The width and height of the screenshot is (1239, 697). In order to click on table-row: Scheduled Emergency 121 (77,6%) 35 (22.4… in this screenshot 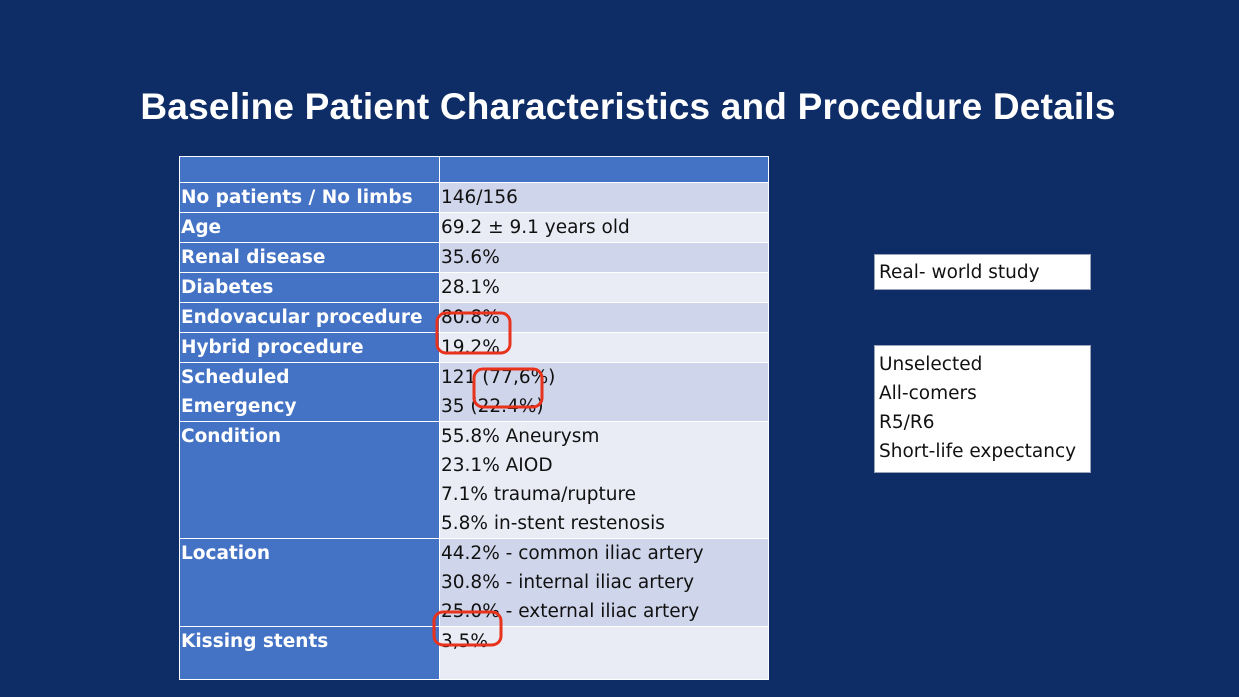, I will do `click(474, 392)`.